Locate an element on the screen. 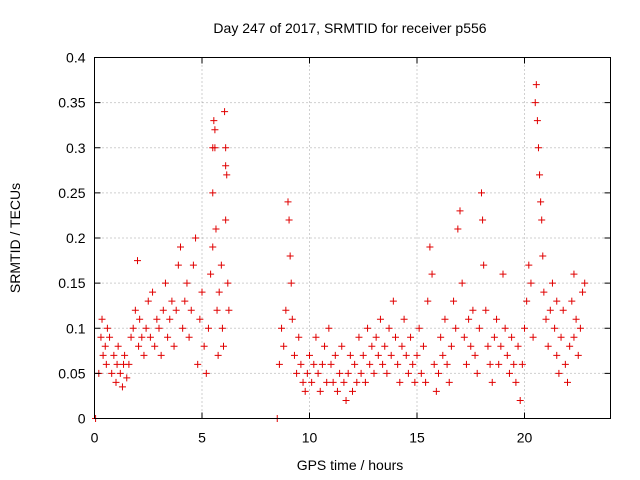 The width and height of the screenshot is (640, 480). x-tick-label: 10 is located at coordinates (310, 438).